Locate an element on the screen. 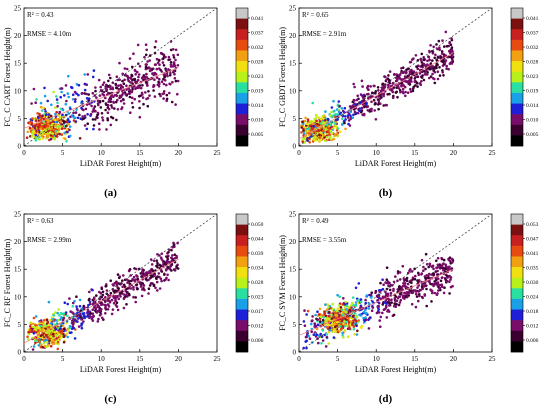  colorbar-tick-label: 0.030 is located at coordinates (532, 283).